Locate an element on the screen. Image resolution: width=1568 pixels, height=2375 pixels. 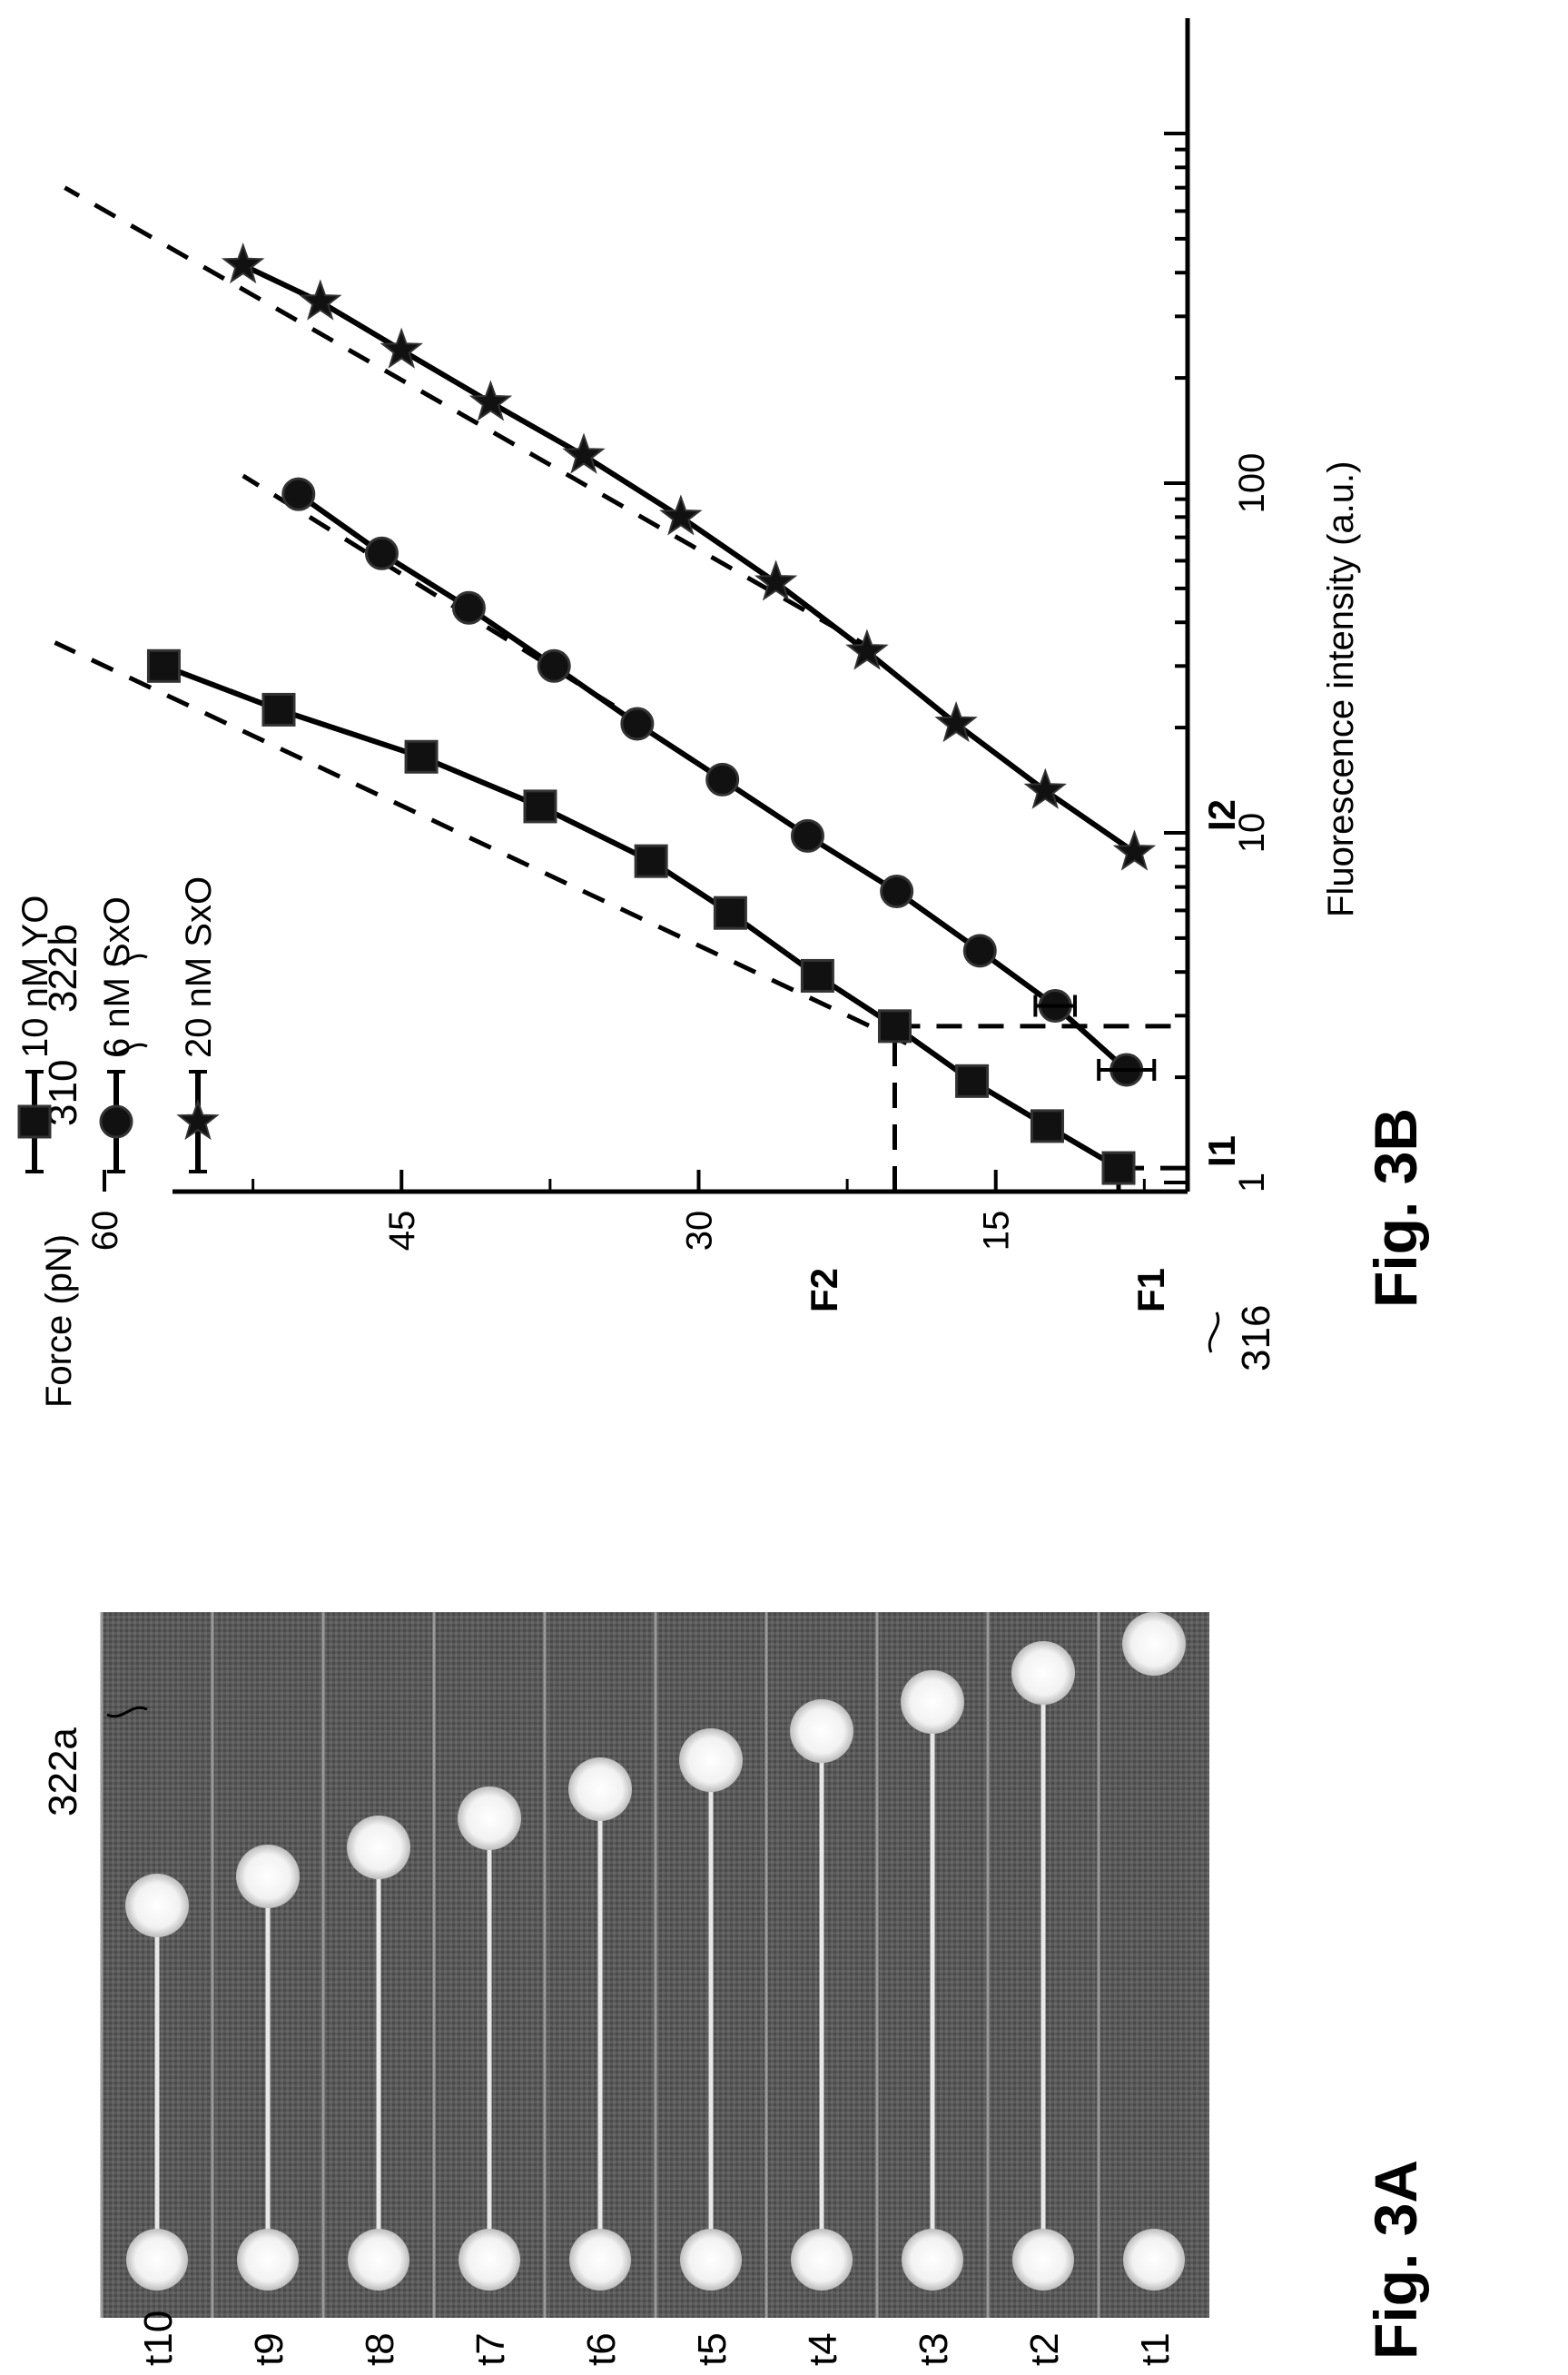
time-label: t2 is located at coordinates (1044, 2349).